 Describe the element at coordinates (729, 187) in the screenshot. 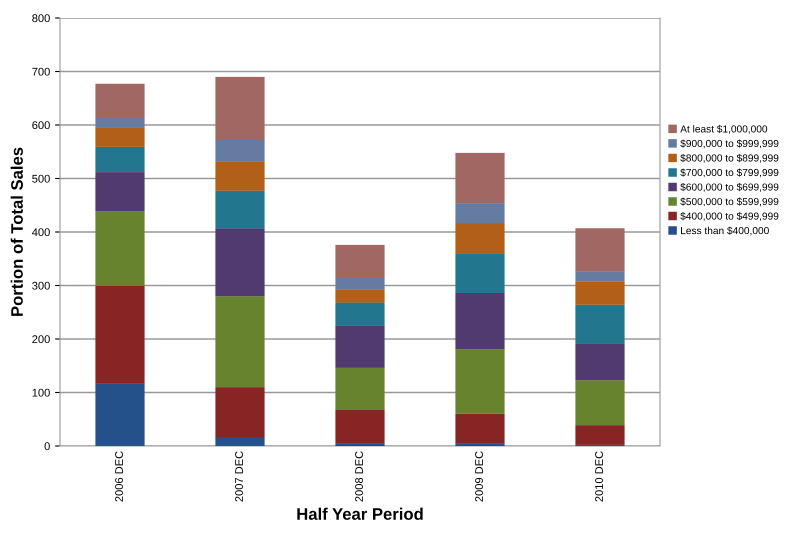

I see `legend-label: $600,000 to $699,999` at that location.